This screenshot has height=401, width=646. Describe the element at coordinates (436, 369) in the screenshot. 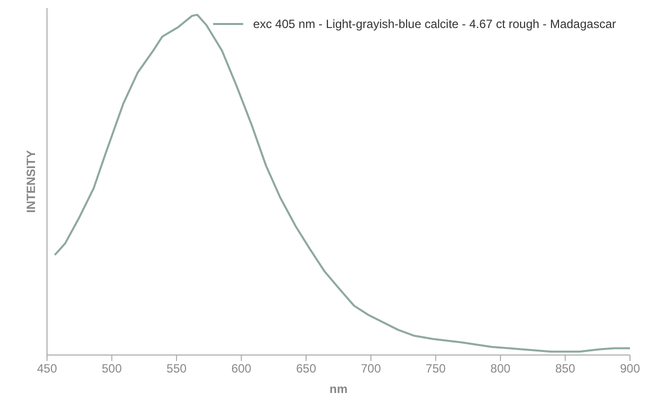

I see `x-tick-label: 750` at that location.